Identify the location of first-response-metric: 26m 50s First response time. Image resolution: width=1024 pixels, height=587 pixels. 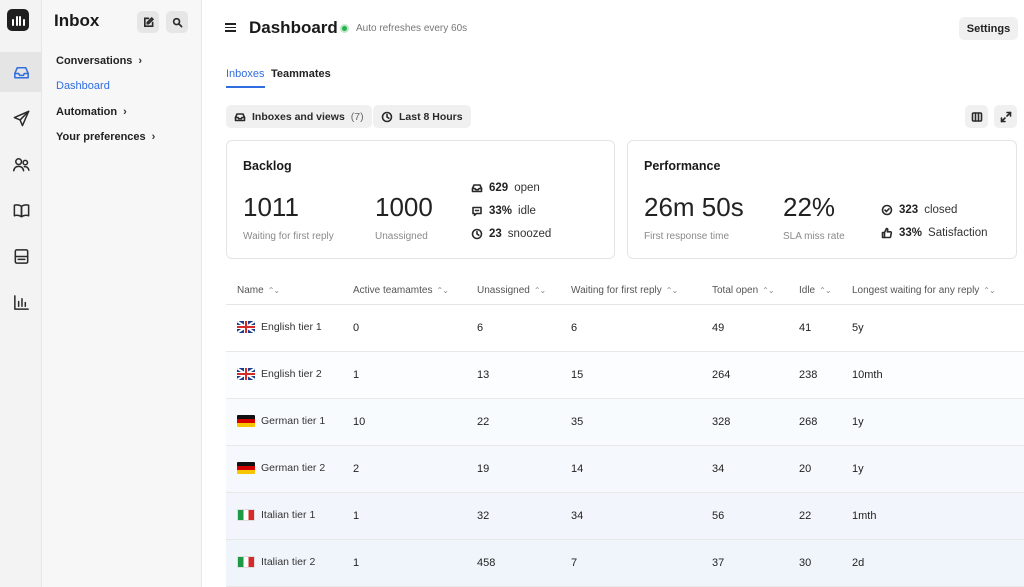
(694, 217).